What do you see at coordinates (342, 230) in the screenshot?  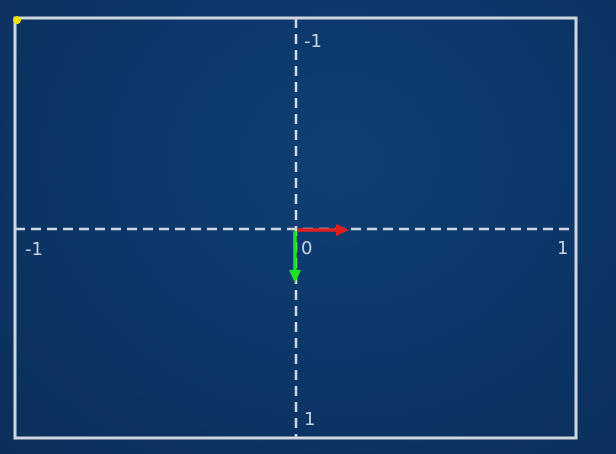 I see `x-basis-arrowhead` at bounding box center [342, 230].